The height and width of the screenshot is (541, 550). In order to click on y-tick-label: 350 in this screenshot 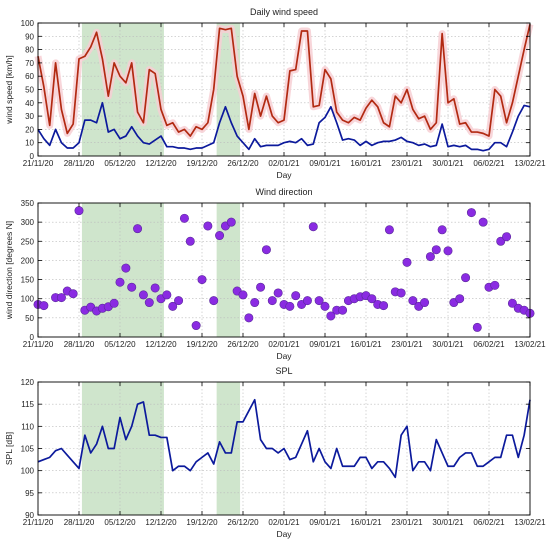, I will do `click(28, 203)`.